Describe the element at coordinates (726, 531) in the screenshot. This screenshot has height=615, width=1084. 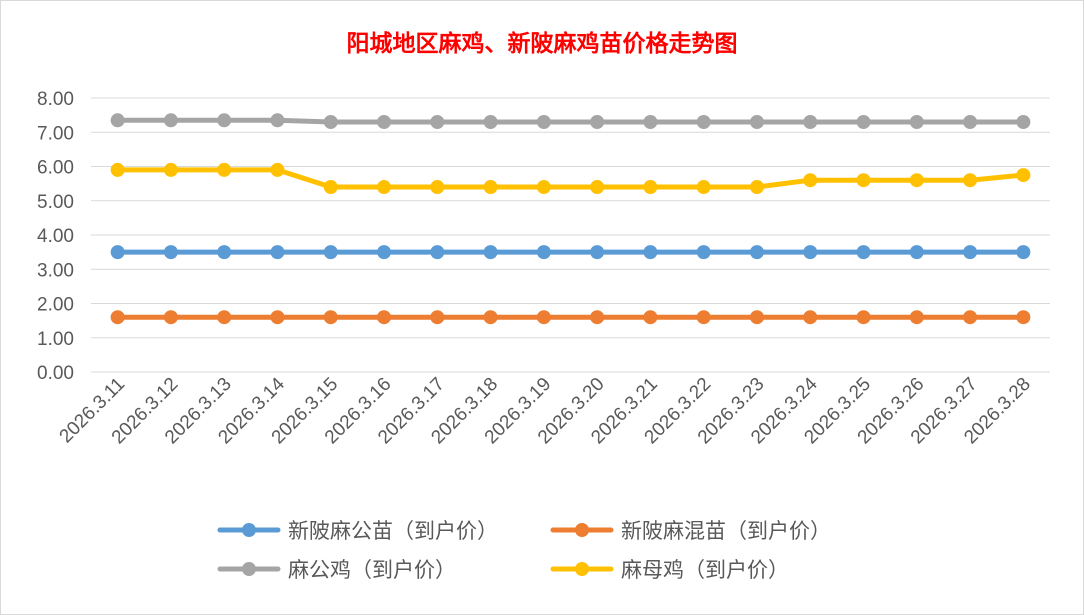
I see `legend-label: 新陂麻混苗（到户价）` at that location.